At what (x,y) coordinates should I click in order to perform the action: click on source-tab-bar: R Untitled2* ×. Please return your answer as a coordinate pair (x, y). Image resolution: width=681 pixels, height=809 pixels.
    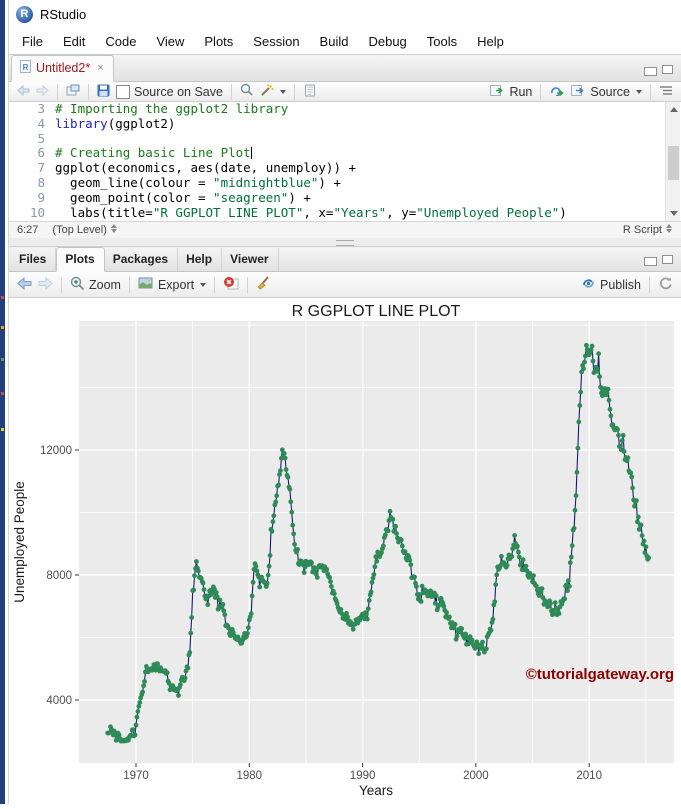
    Looking at the image, I should click on (345, 68).